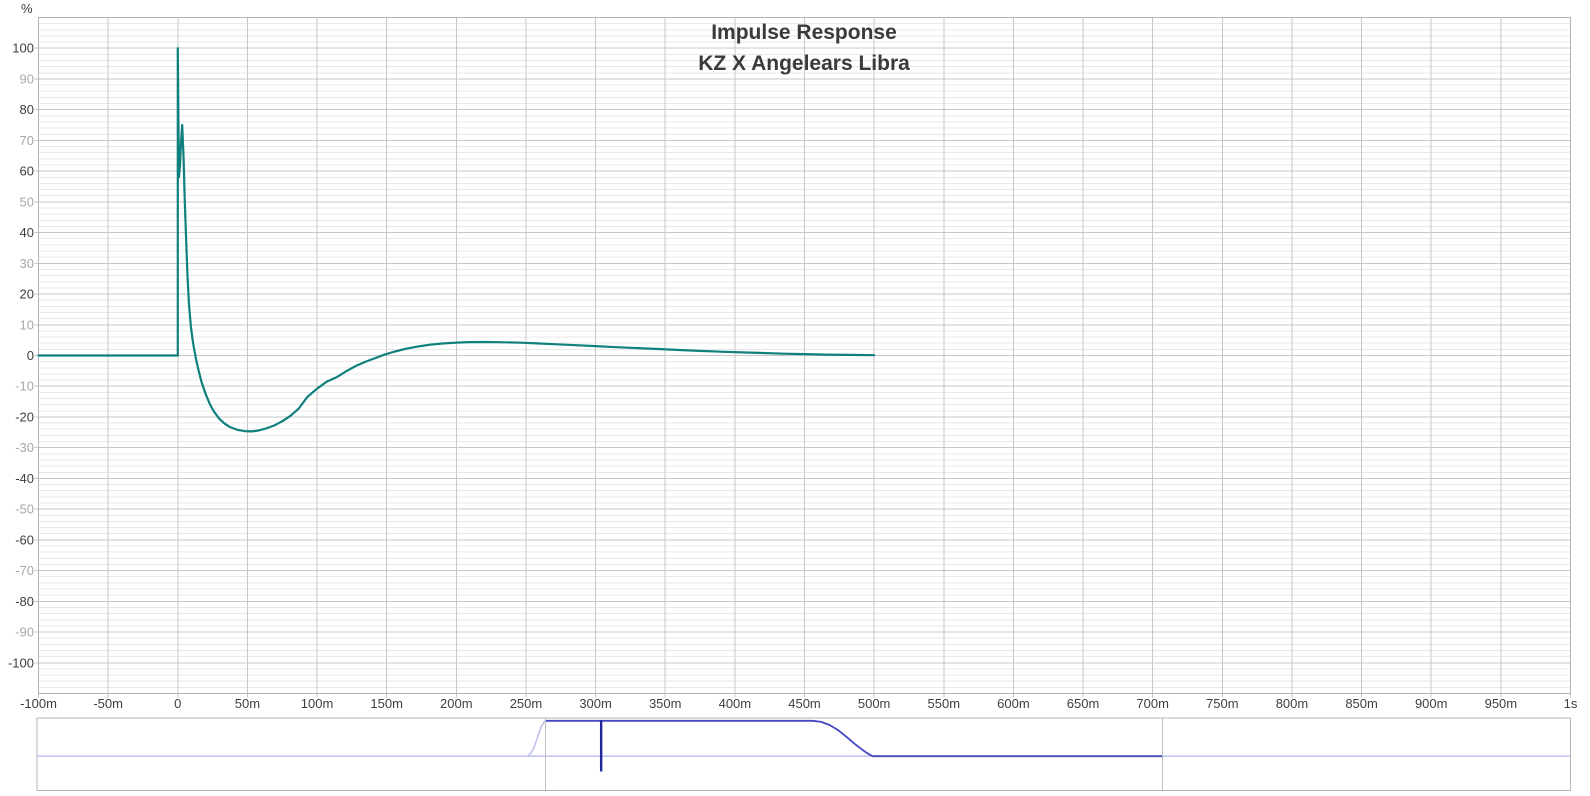 Image resolution: width=1590 pixels, height=796 pixels. Describe the element at coordinates (27, 171) in the screenshot. I see `svg-text: 60` at that location.